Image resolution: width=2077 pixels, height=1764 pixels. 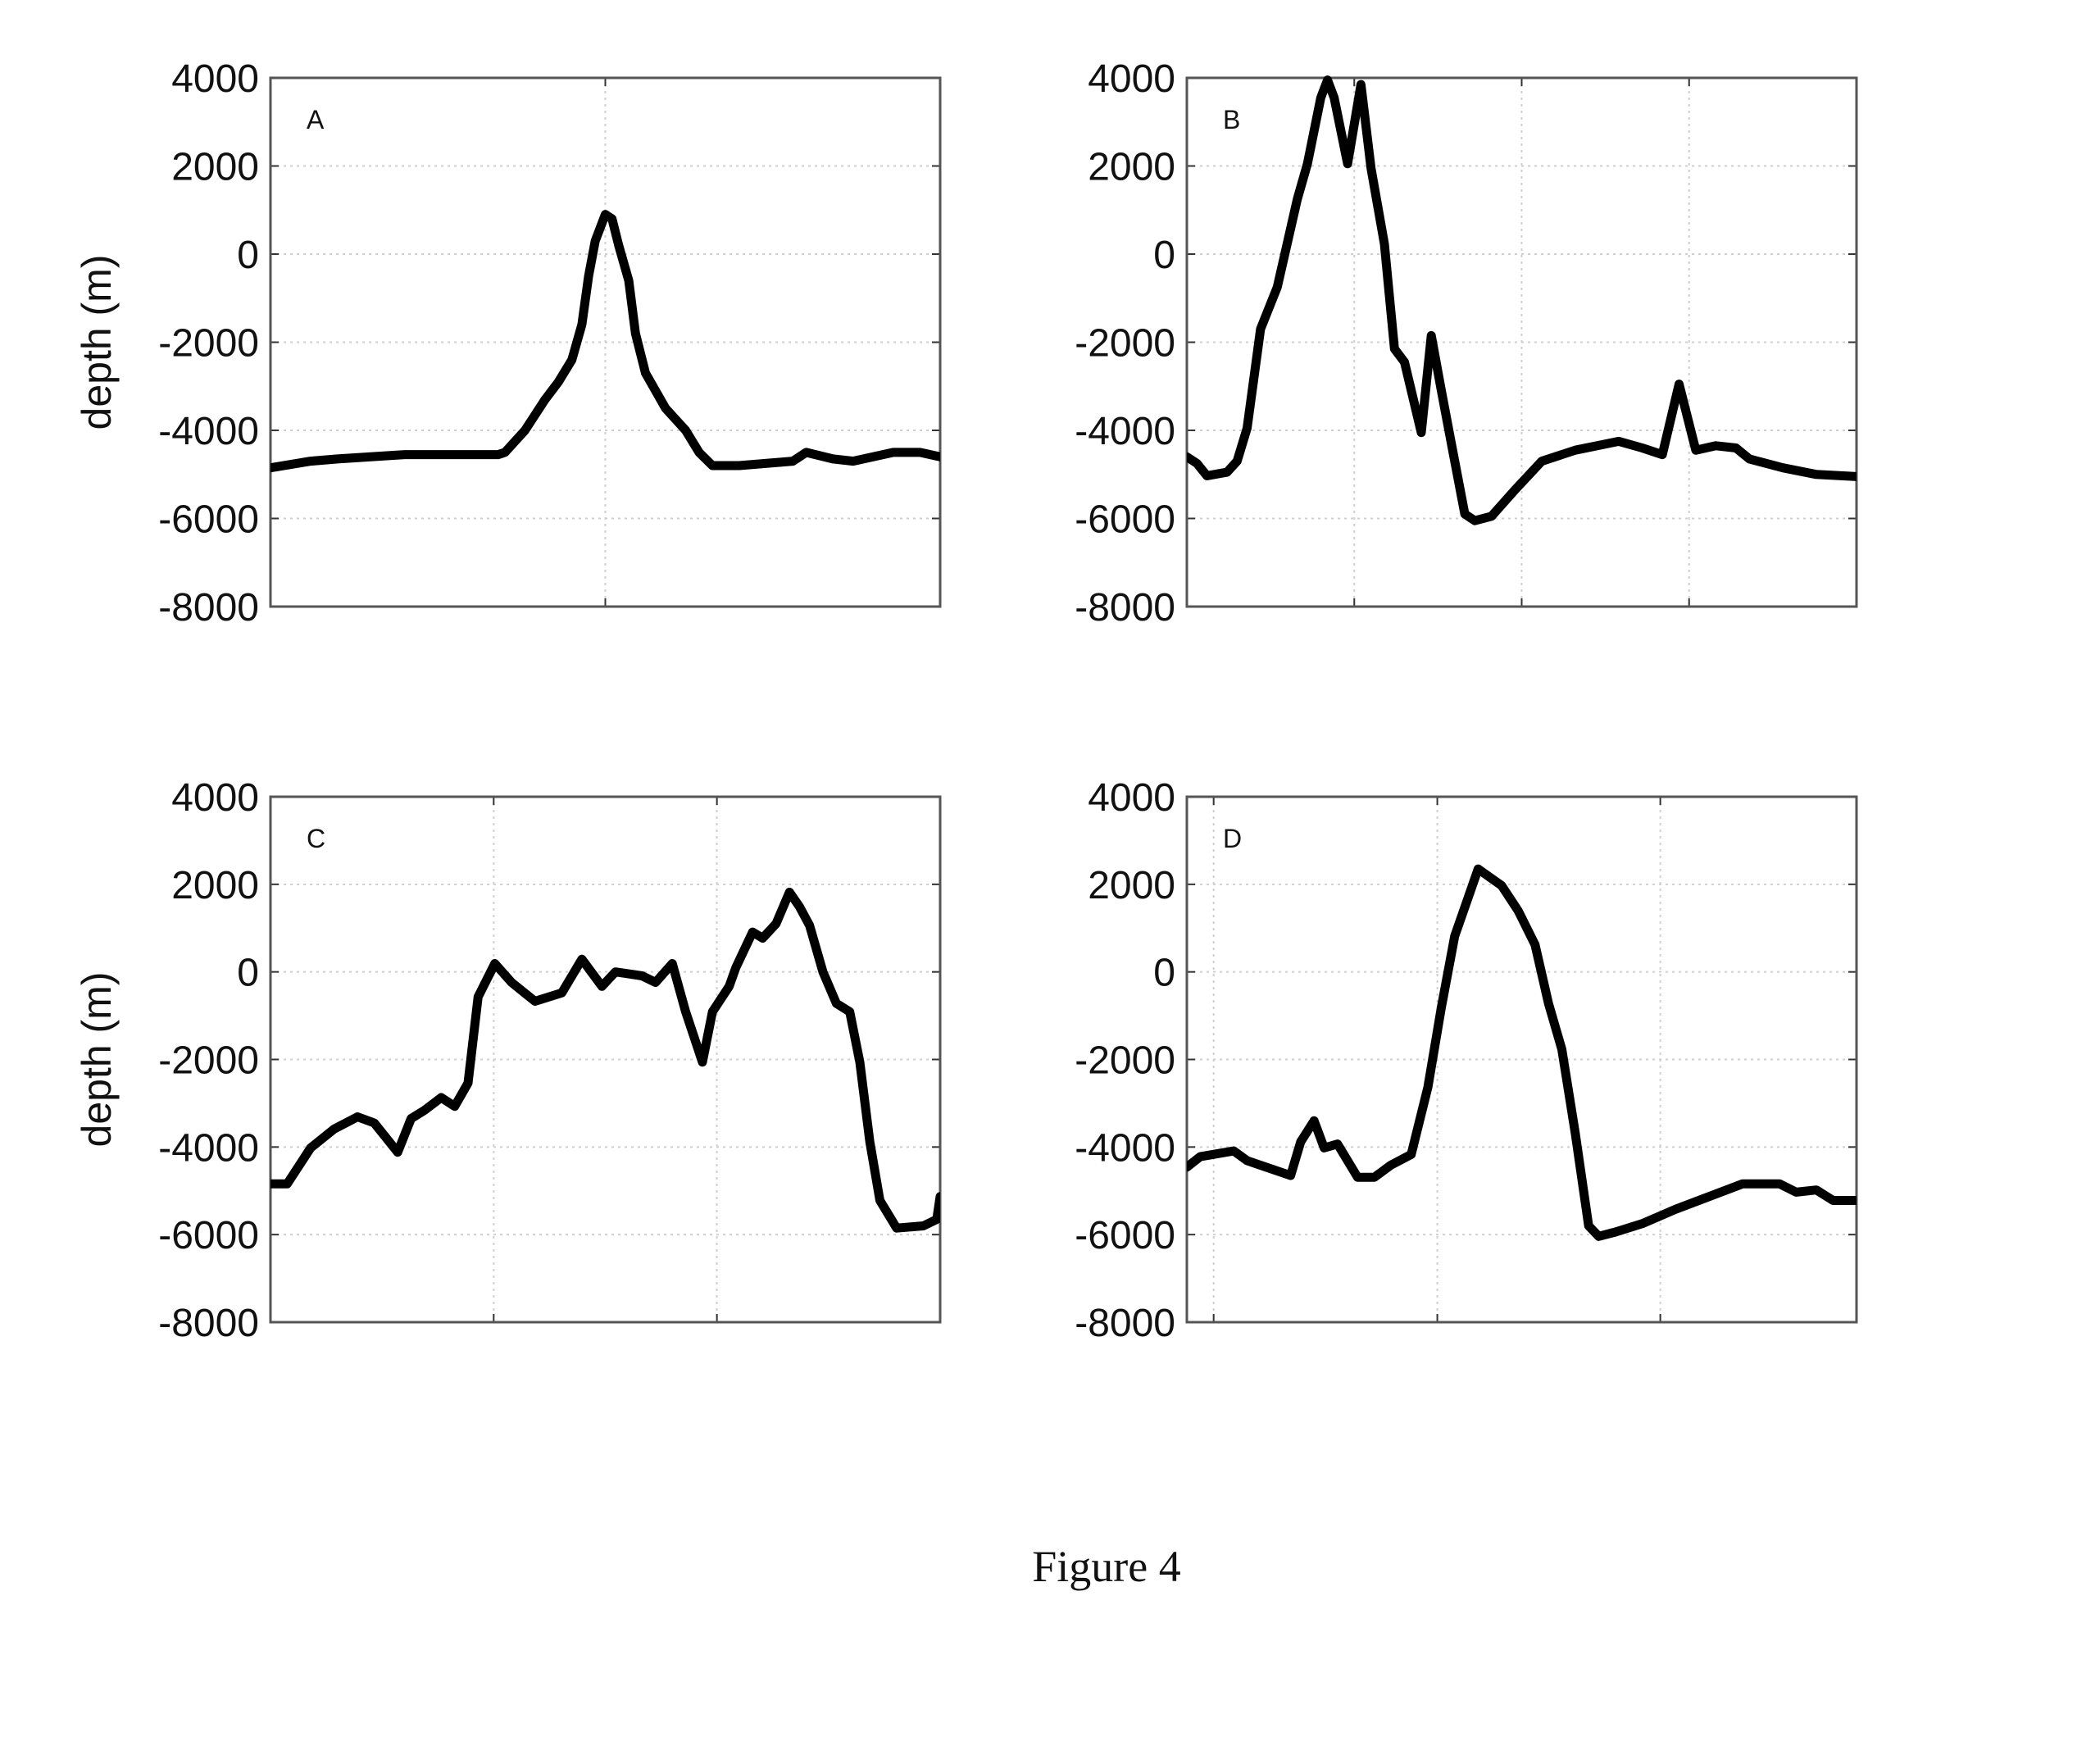 I want to click on panel-d: 4000 2000 0 -2000 -4000 -6000 -8000 D, so click(x=1466, y=1060).